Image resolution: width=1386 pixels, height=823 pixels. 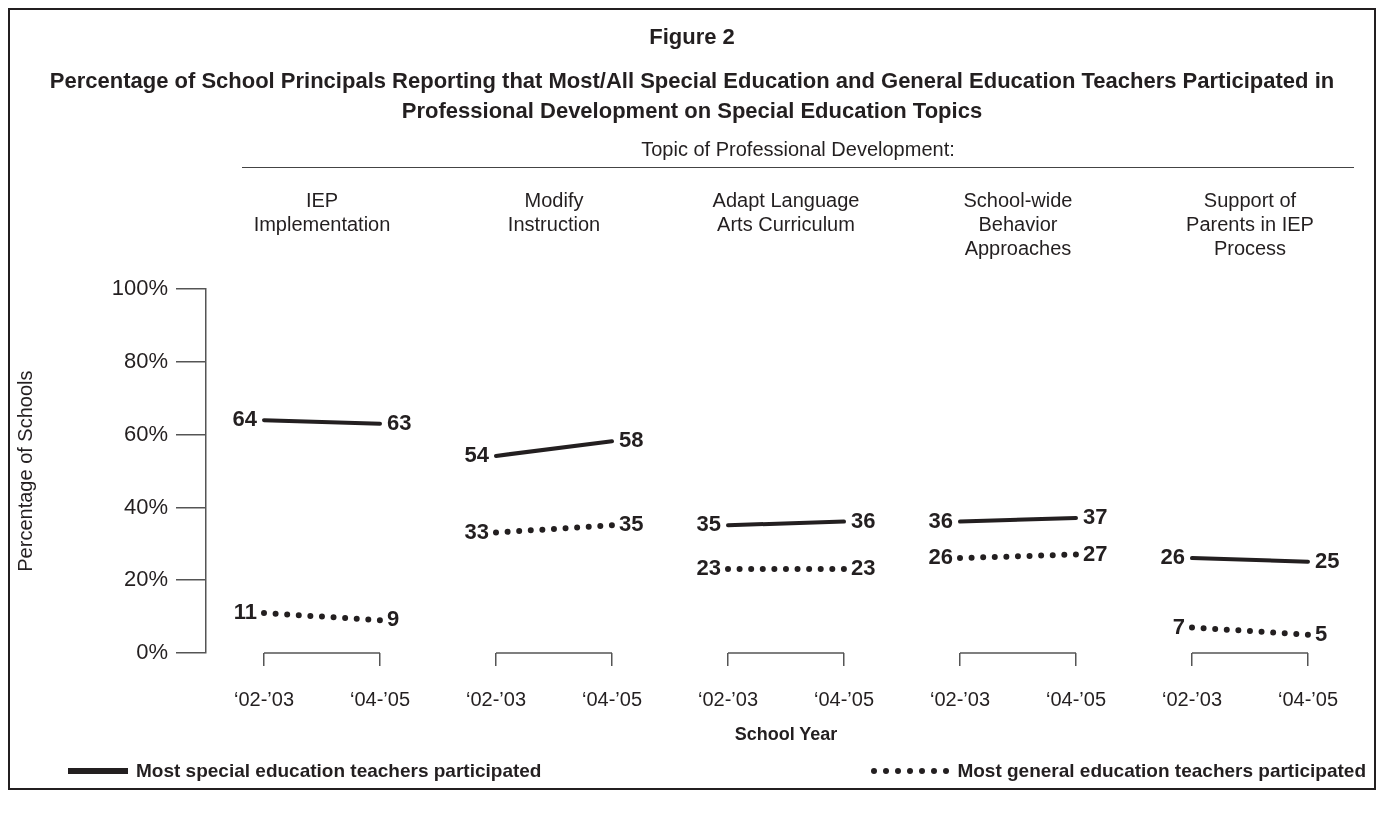 I want to click on legend-label: Most special education teachers participated, so click(x=339, y=771).